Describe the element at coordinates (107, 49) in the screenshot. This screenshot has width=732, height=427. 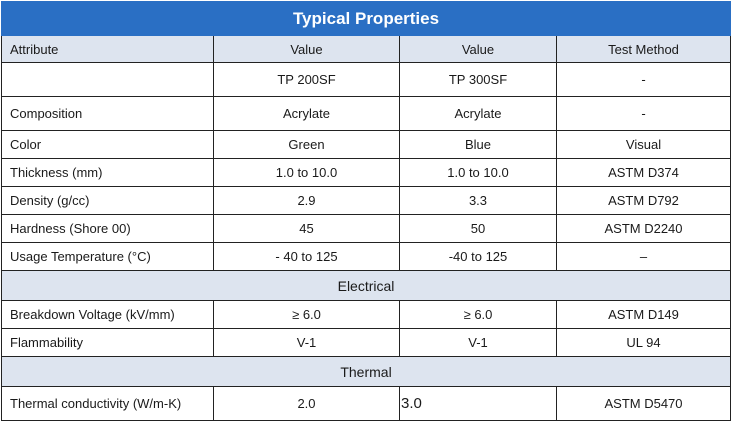
I see `header-attribute: Attribute` at that location.